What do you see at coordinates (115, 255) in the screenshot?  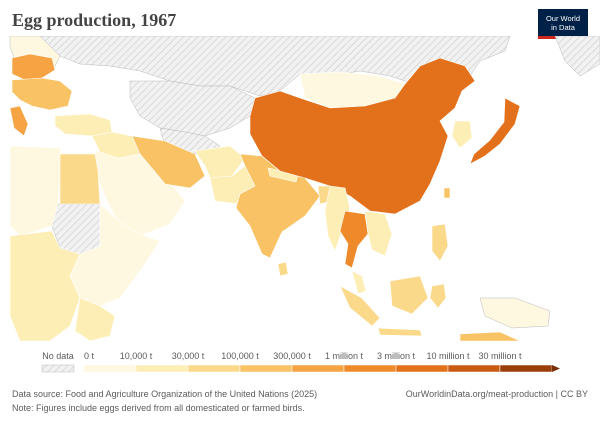 I see `region-east-africa` at bounding box center [115, 255].